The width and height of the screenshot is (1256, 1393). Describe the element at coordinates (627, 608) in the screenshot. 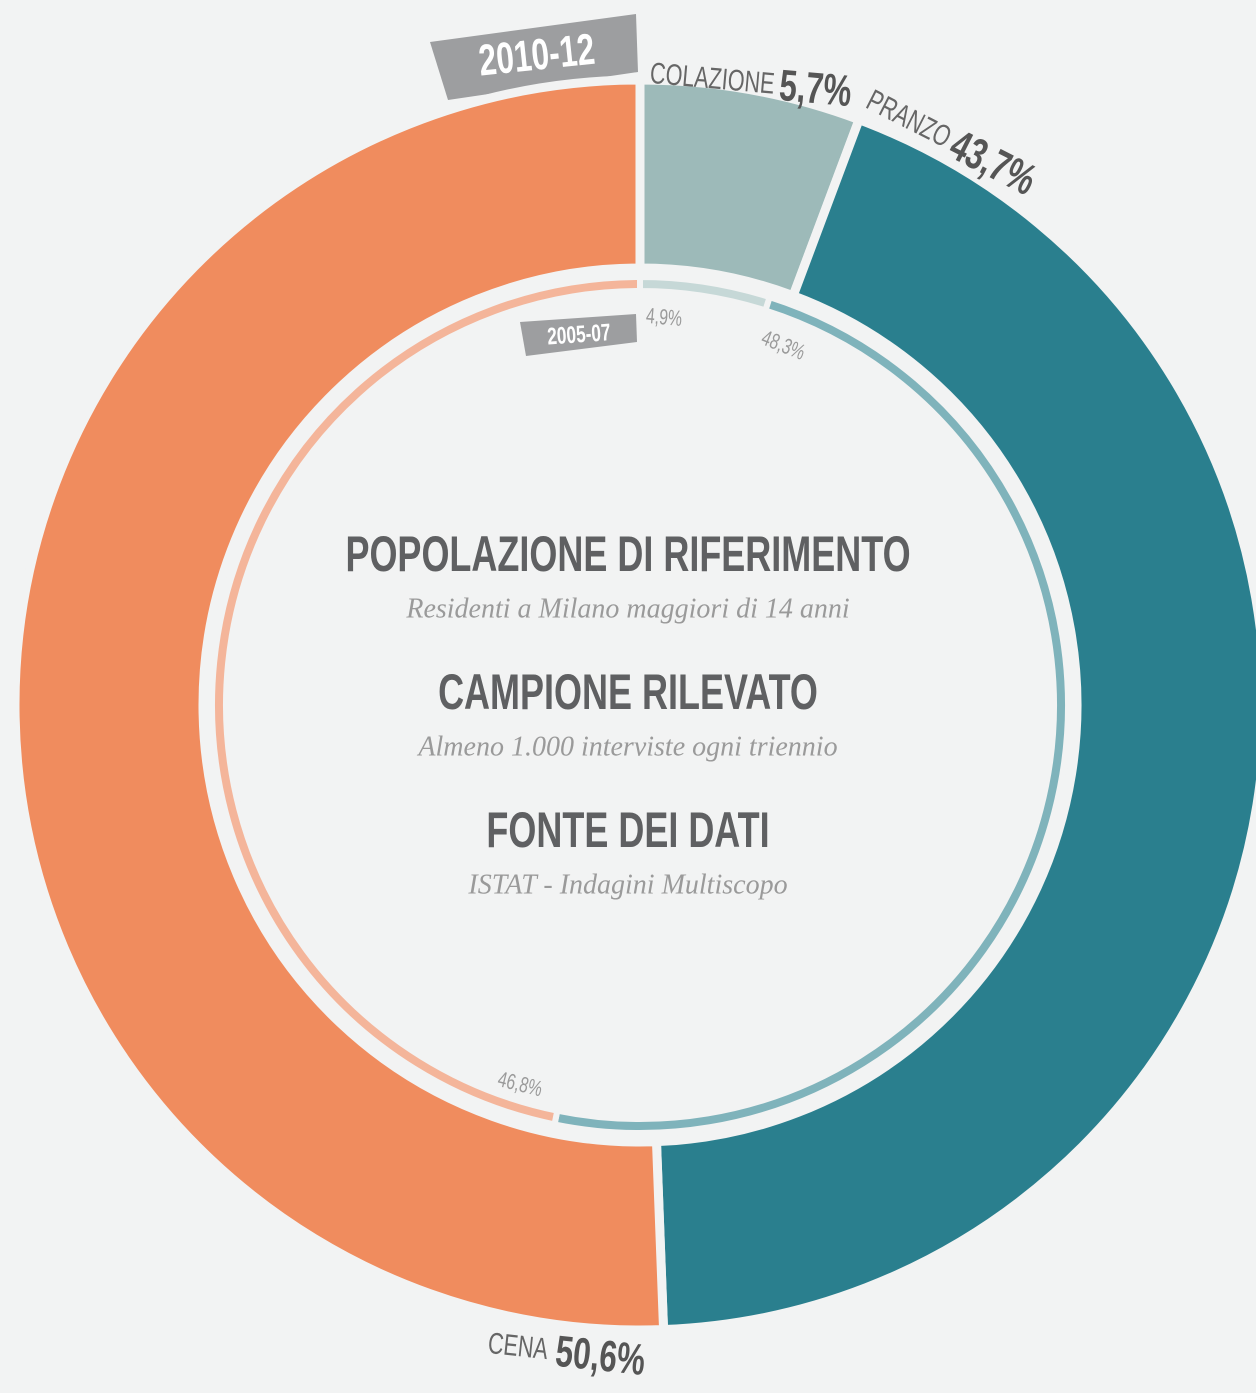

I see `center-text: Residenti a Milano maggiori di 14 anni` at that location.